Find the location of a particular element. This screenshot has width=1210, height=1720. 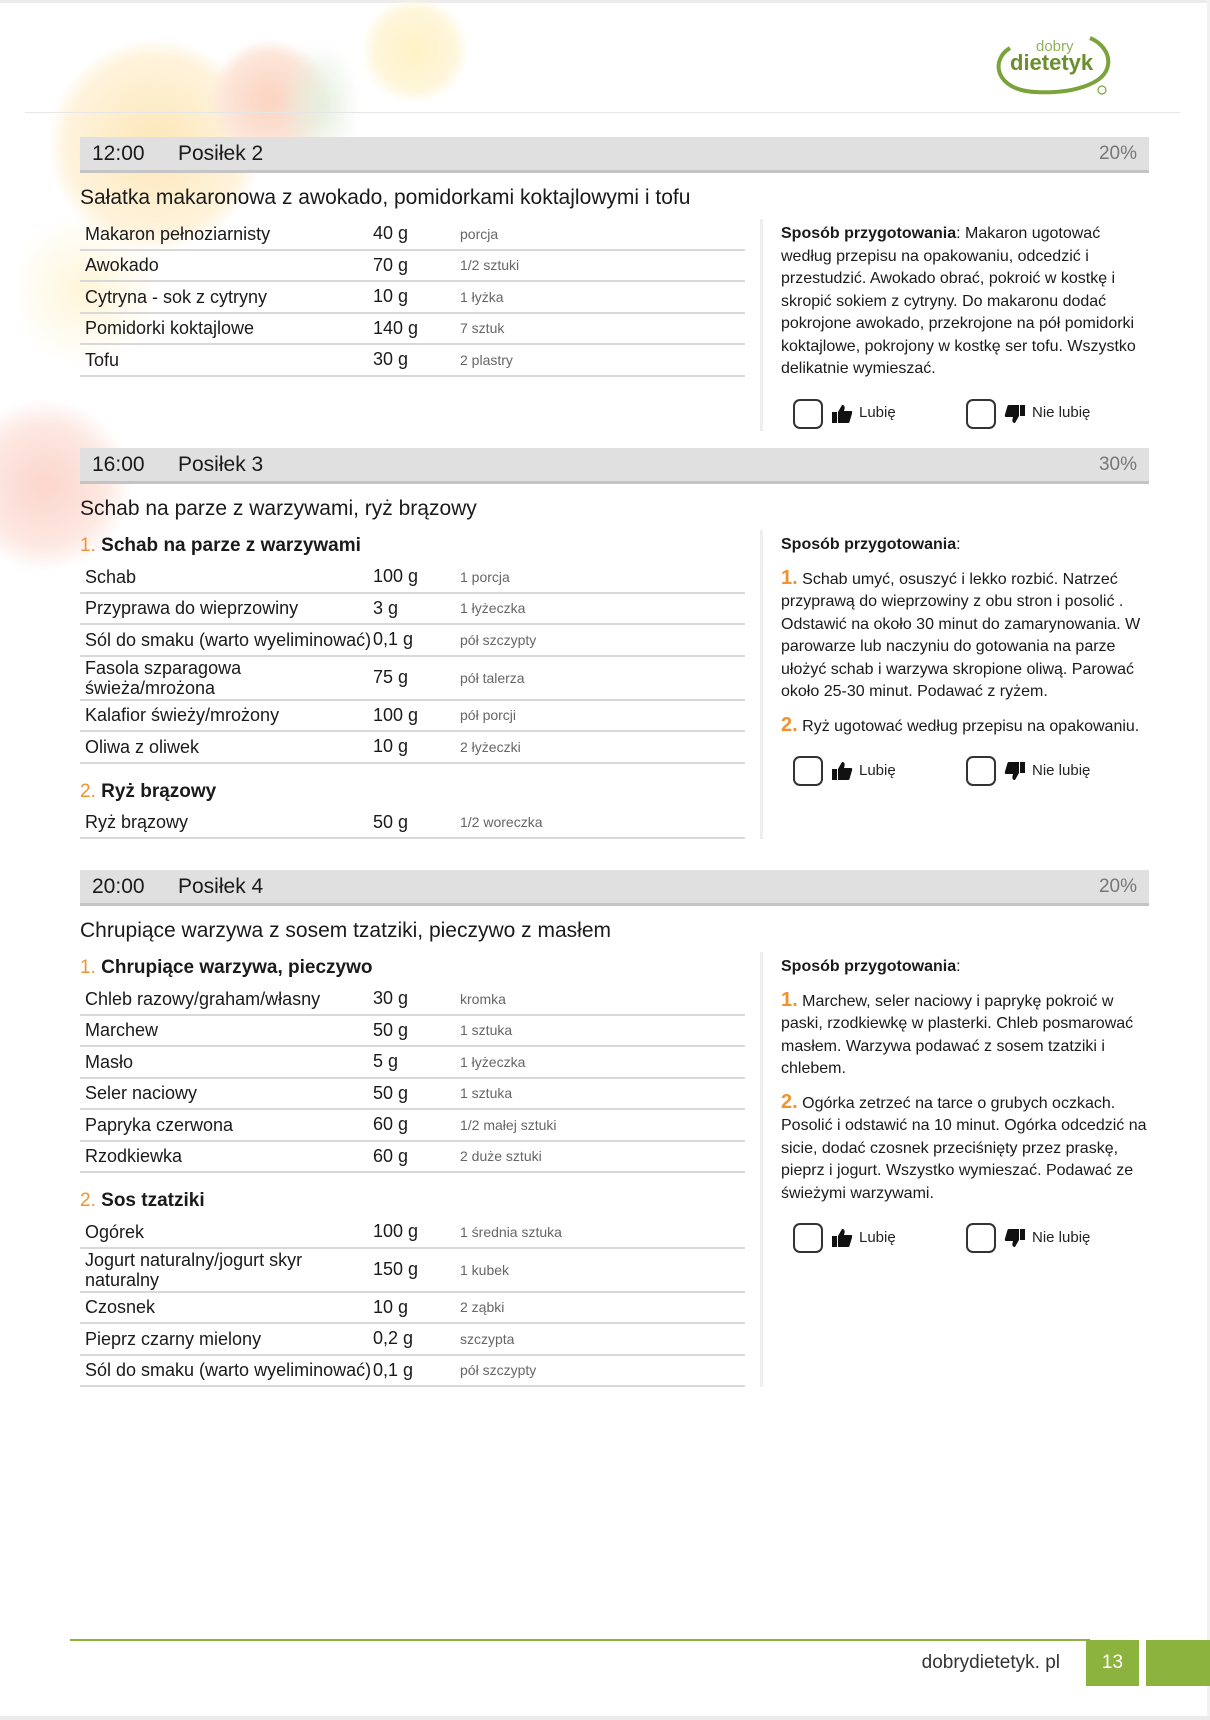

ingredient-amount: 70 g is located at coordinates (416, 265).